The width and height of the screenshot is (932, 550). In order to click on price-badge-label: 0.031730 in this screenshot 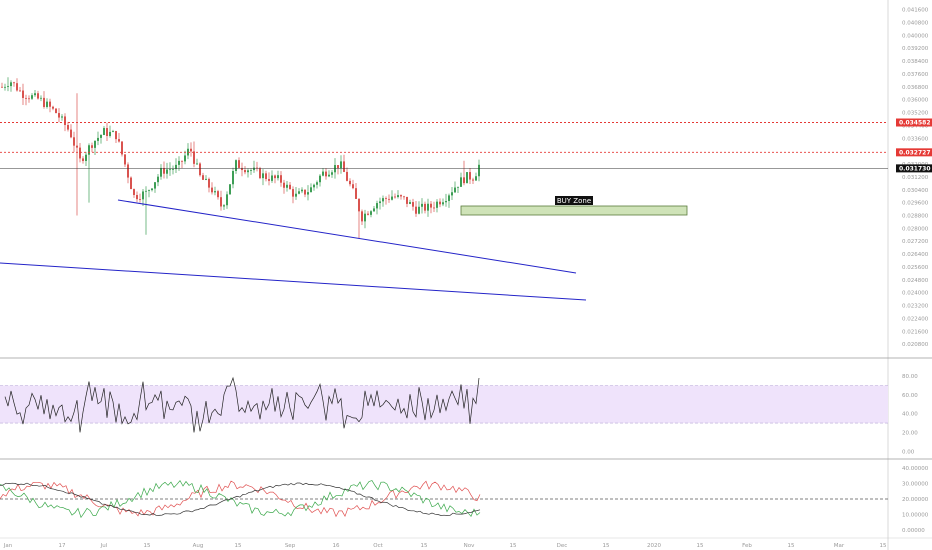, I will do `click(915, 168)`.